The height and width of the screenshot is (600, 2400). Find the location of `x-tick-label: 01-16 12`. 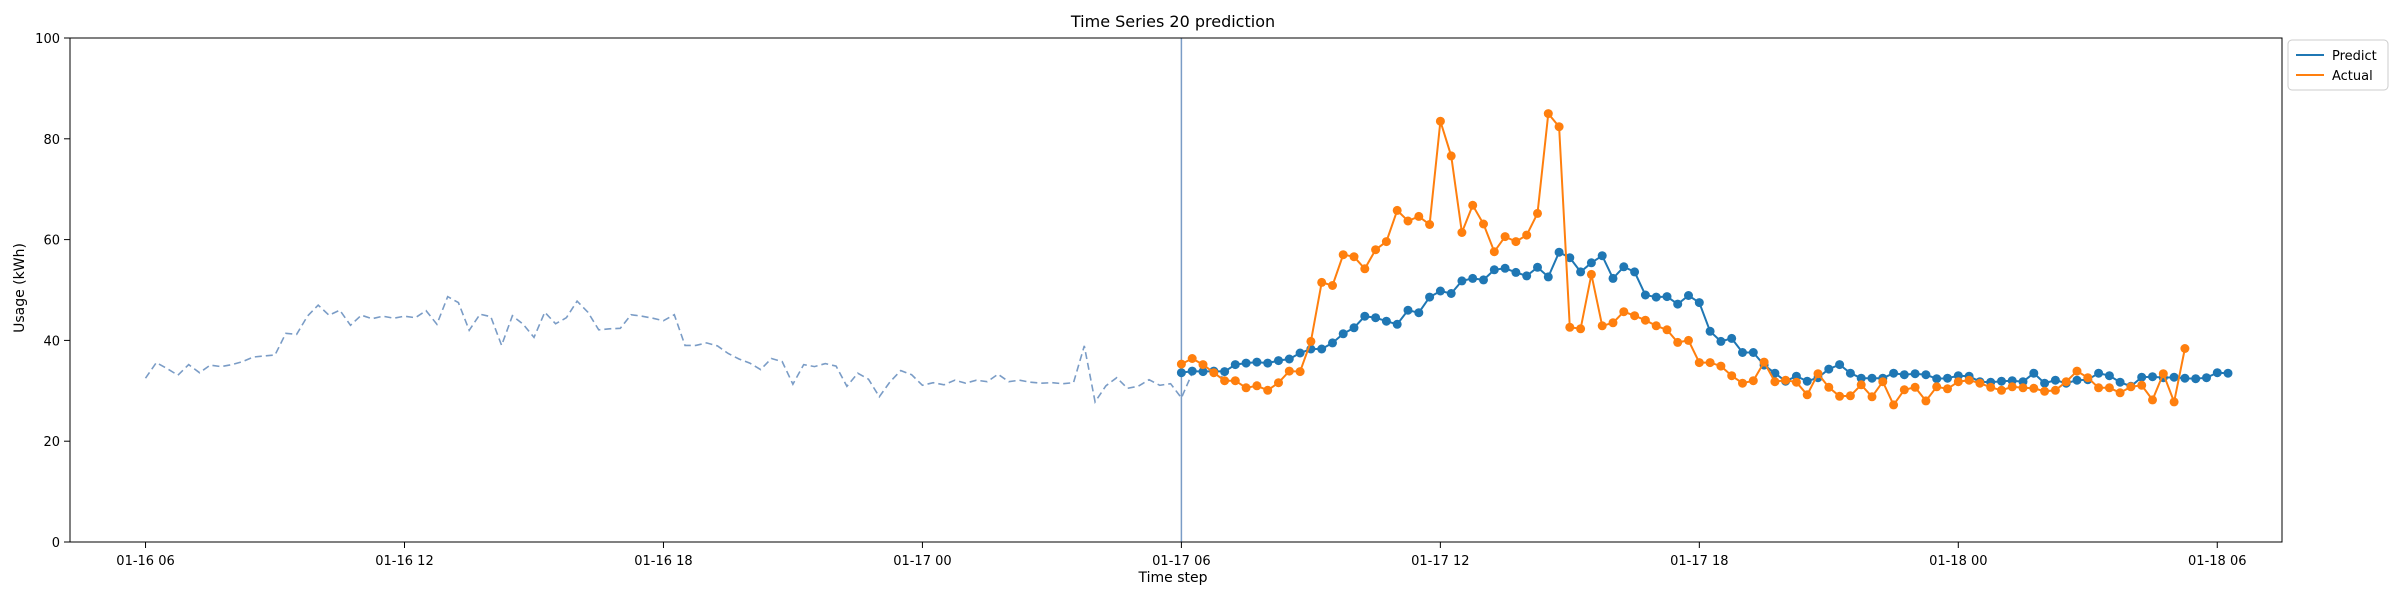

x-tick-label: 01-16 12 is located at coordinates (404, 561).